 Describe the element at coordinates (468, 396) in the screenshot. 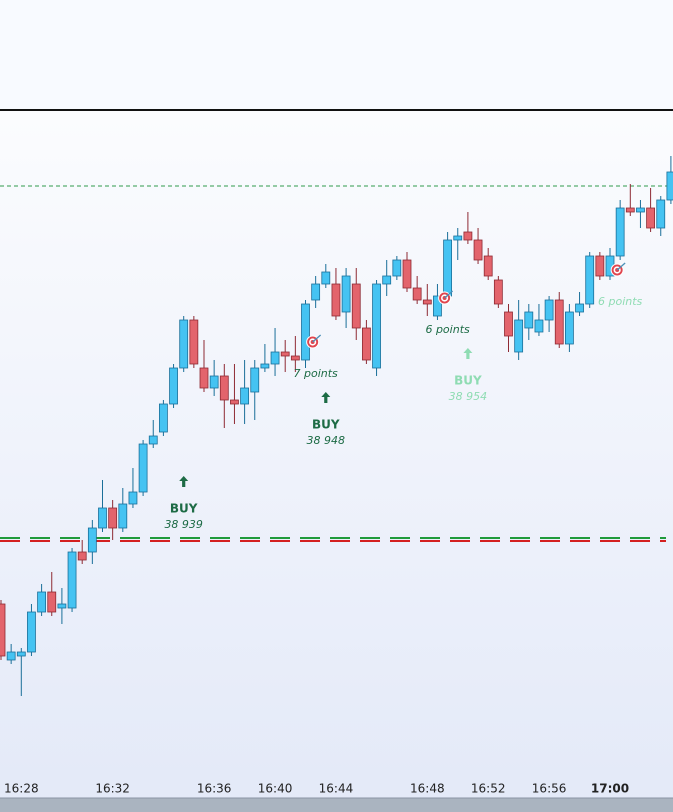

I see `buy-price: 38 954` at that location.